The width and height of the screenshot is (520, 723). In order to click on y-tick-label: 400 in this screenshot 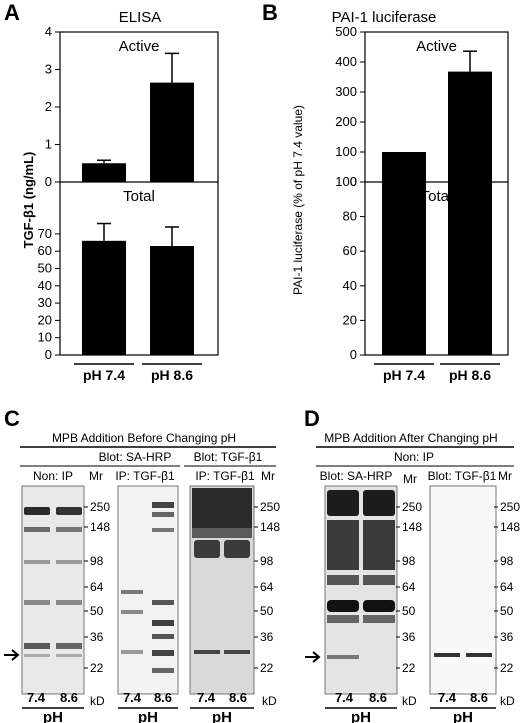, I will do `click(346, 61)`.